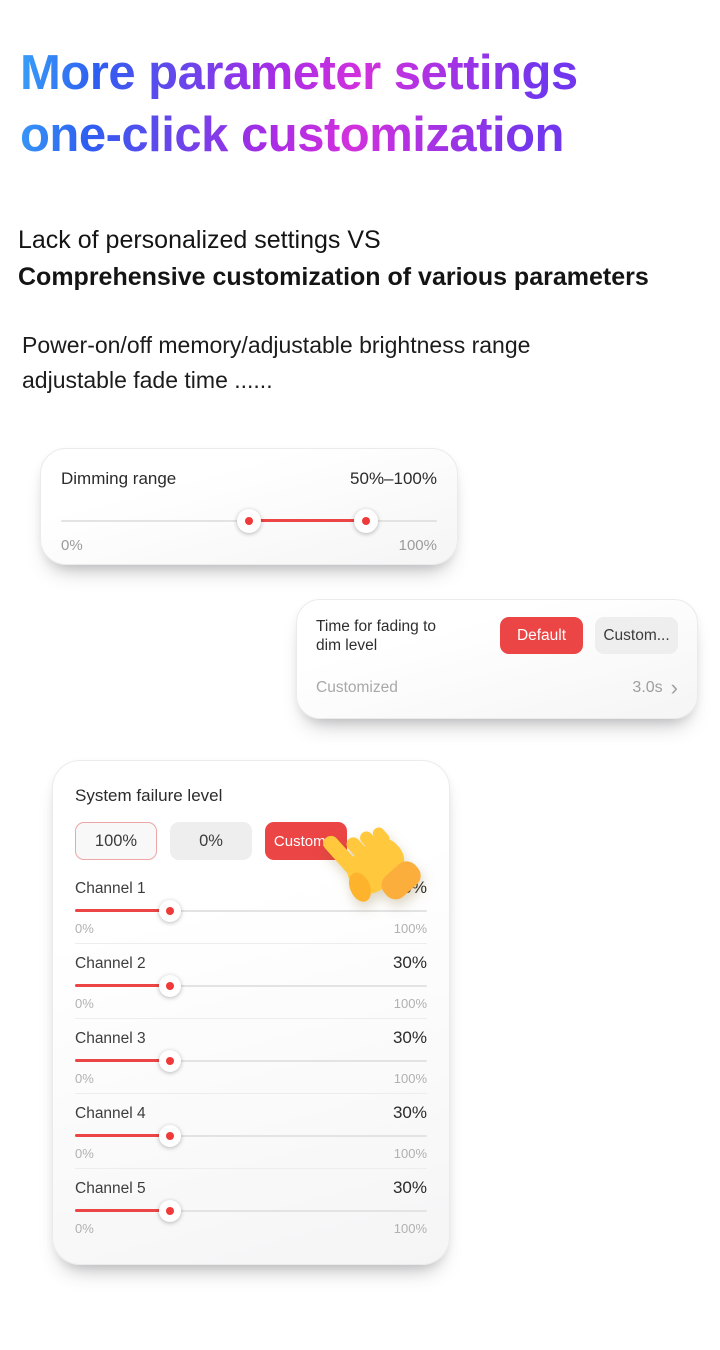 This screenshot has height=1350, width=720. I want to click on subtitle-regular: Lack of personalized settings VS, so click(199, 240).